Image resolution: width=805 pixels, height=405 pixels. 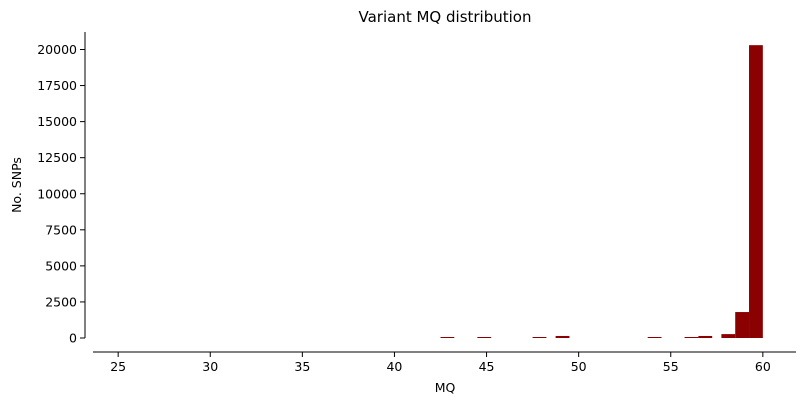 I want to click on chart-title: Variant MQ distribution, so click(x=445, y=17).